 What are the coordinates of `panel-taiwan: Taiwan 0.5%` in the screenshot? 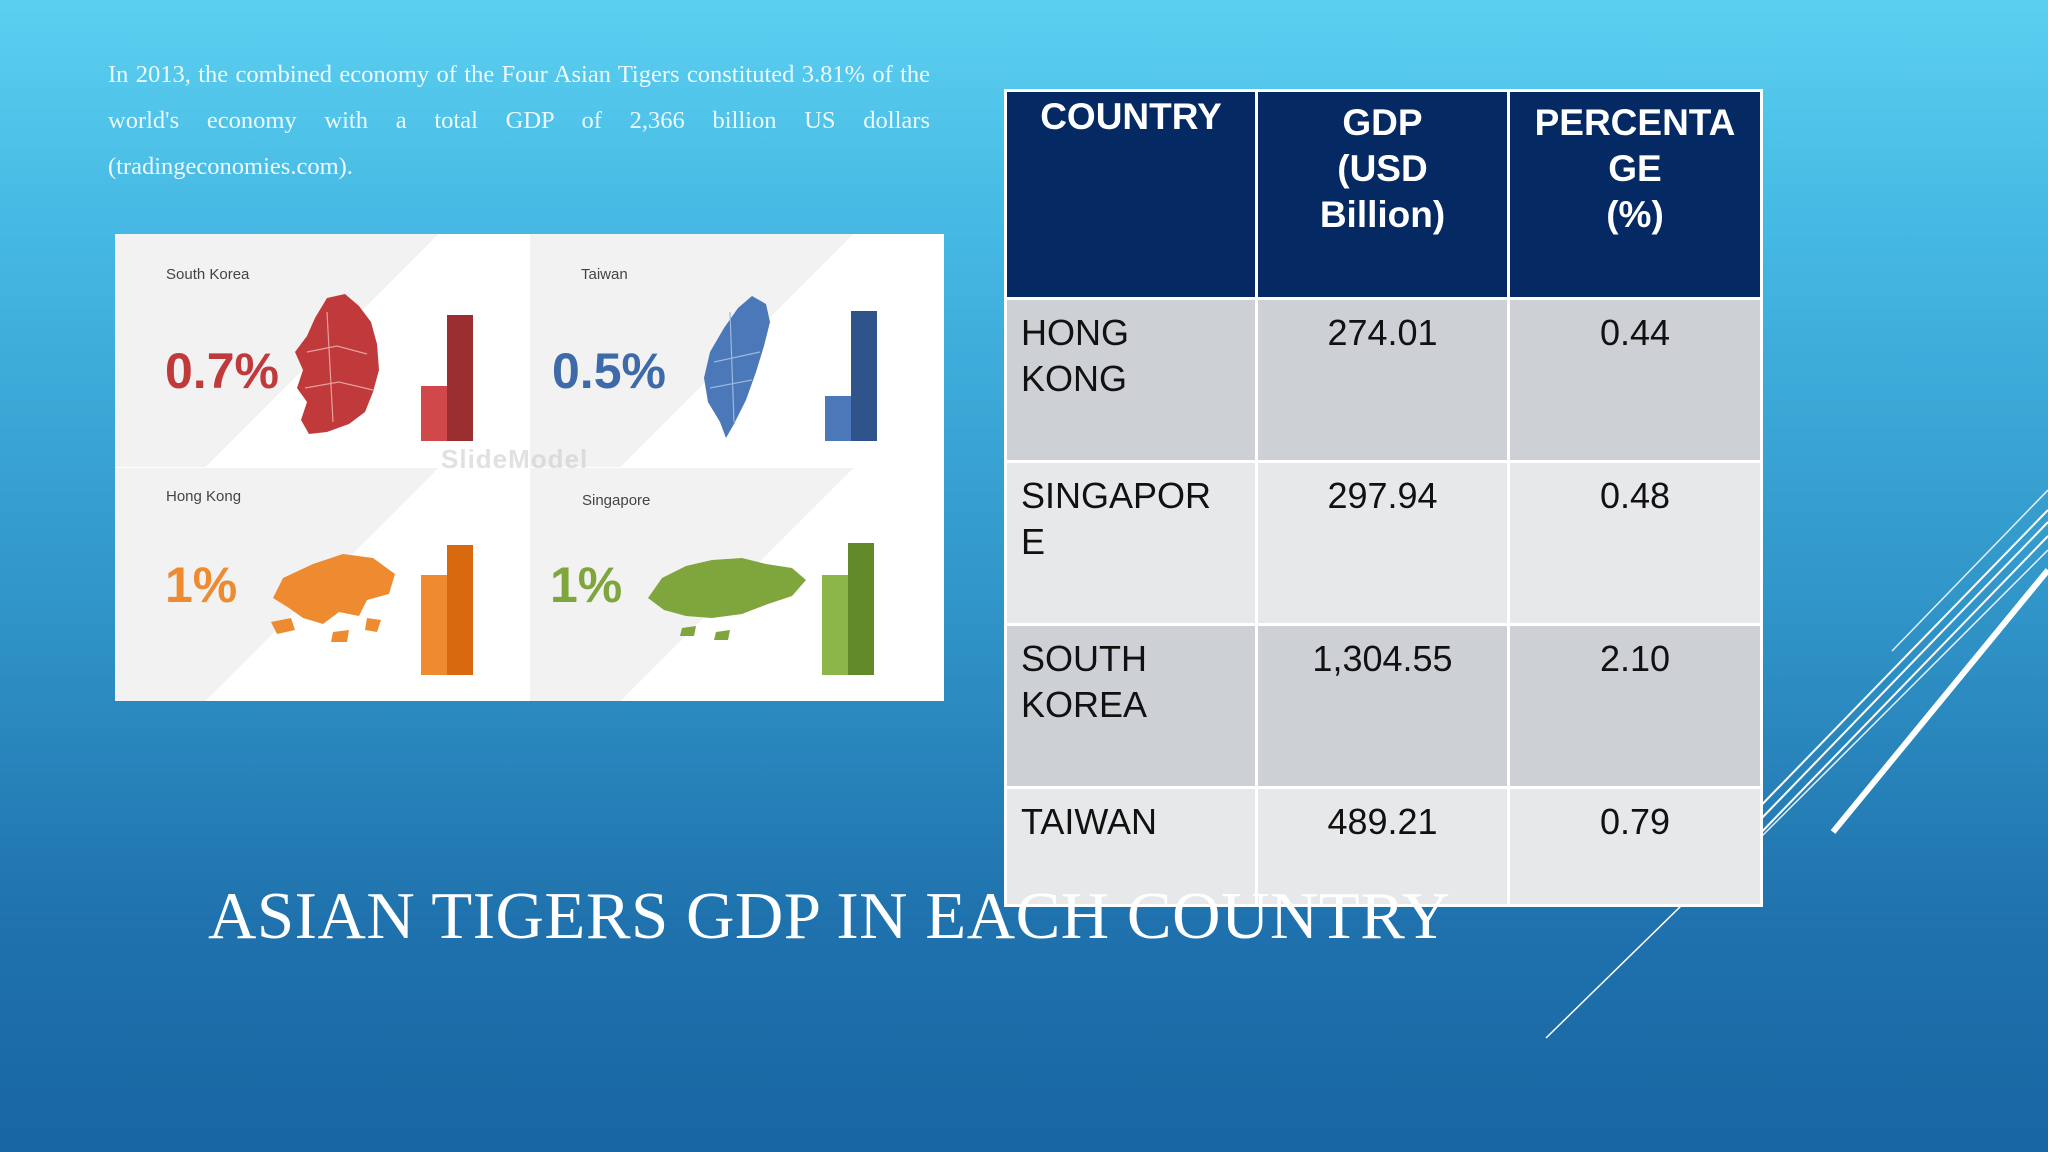 It's located at (737, 350).